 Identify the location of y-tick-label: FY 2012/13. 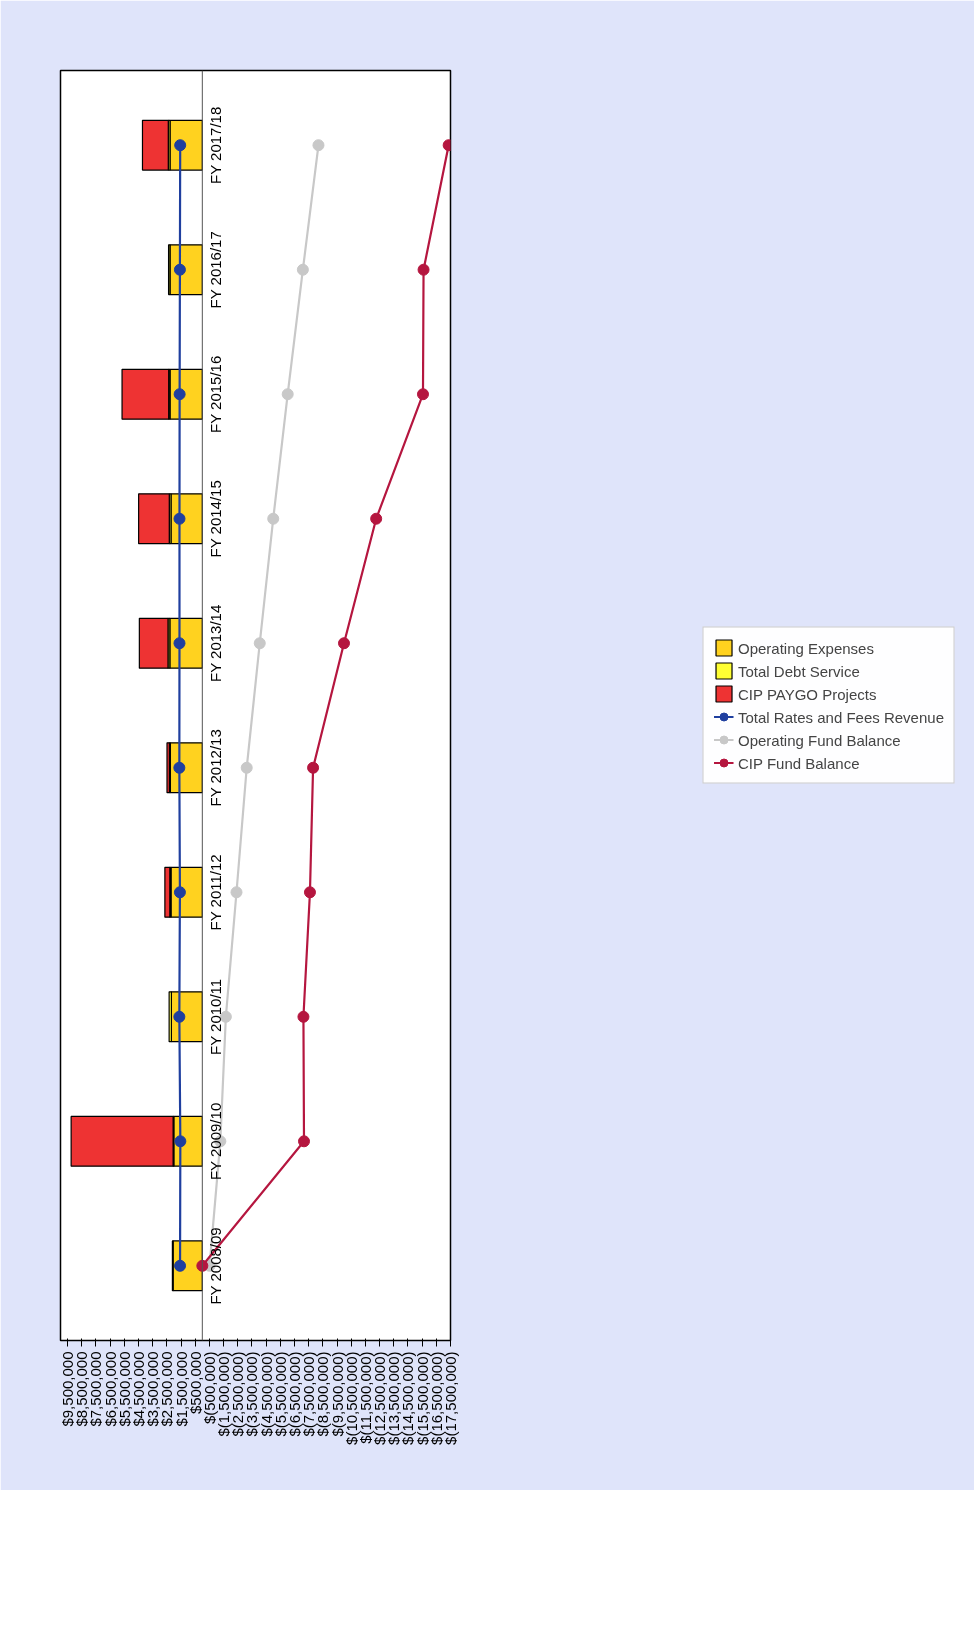
(215, 768).